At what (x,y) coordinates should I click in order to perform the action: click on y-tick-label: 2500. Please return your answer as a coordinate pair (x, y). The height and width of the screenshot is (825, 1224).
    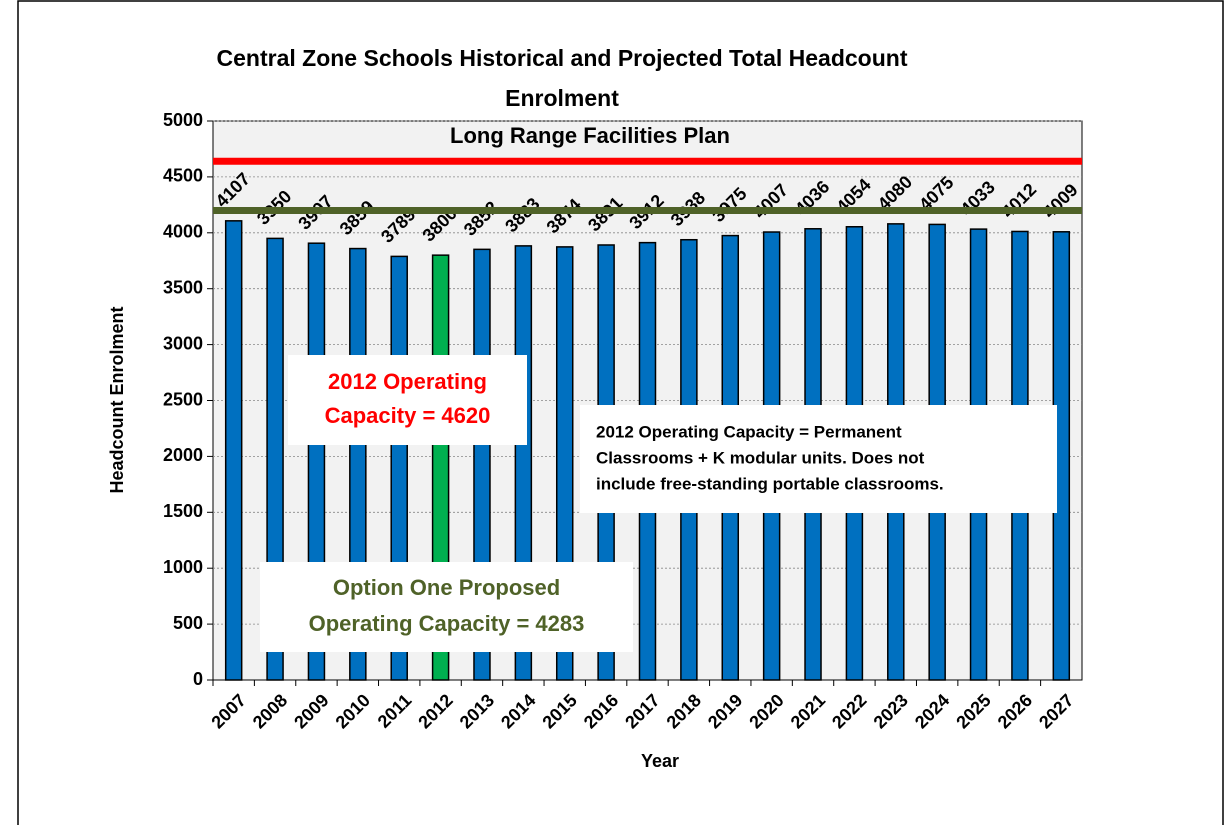
    Looking at the image, I should click on (183, 399).